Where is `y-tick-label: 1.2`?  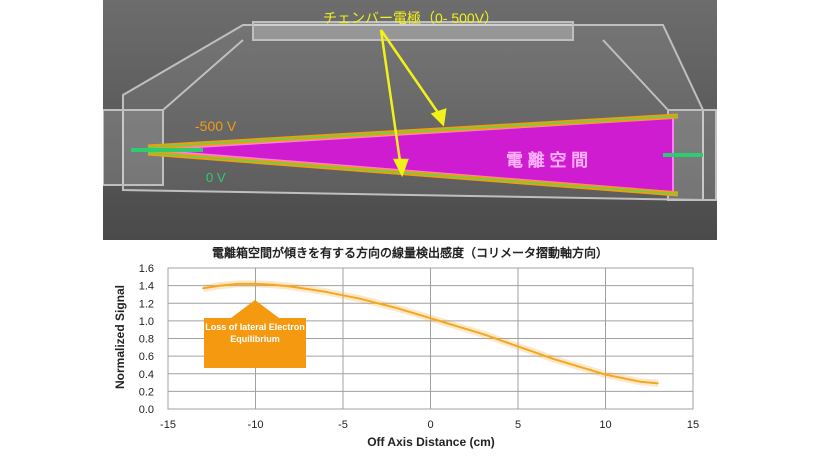 y-tick-label: 1.2 is located at coordinates (146, 304).